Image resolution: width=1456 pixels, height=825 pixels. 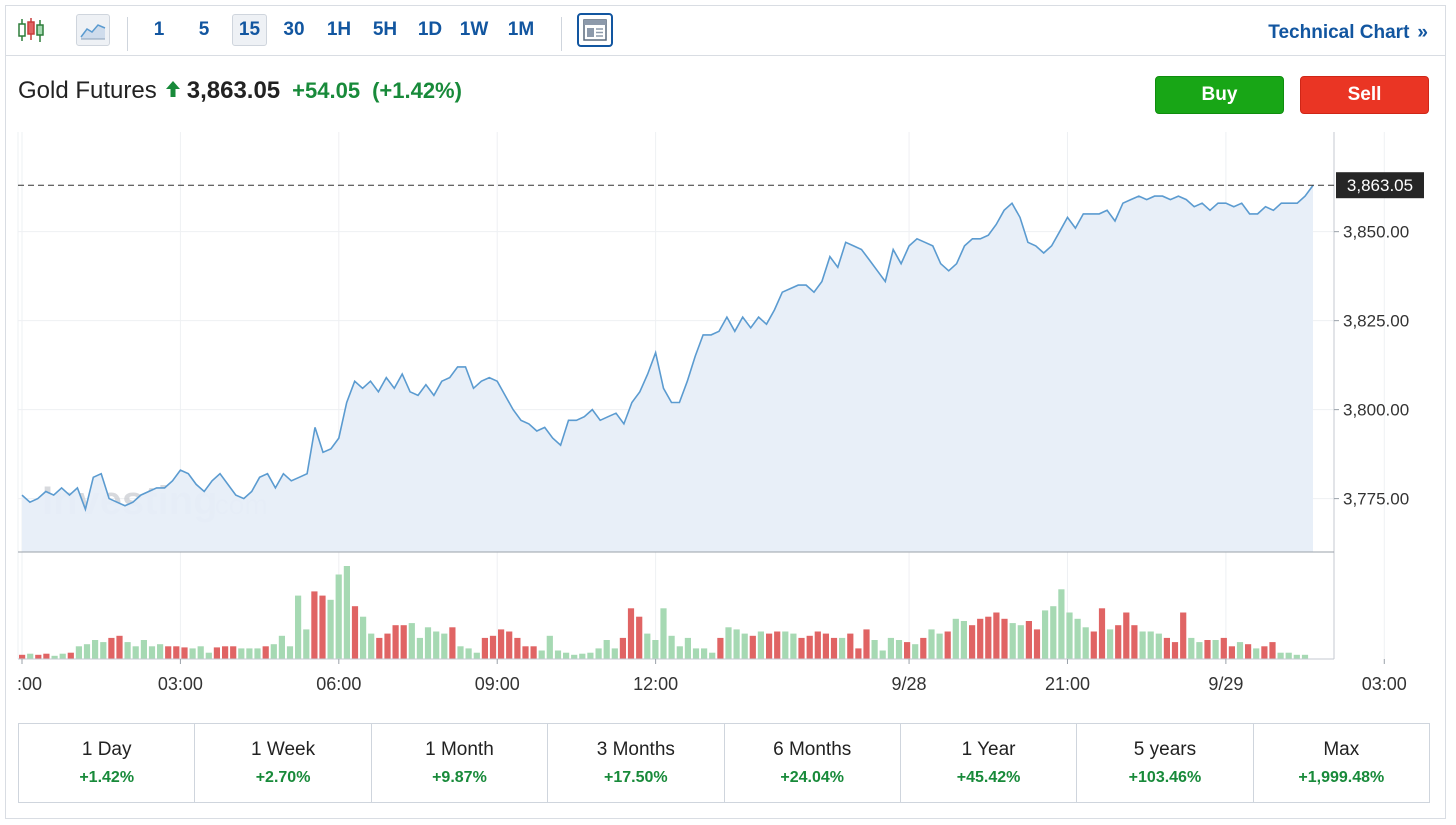 I want to click on performance-cell: 3 Months +17.50%, so click(x=636, y=763).